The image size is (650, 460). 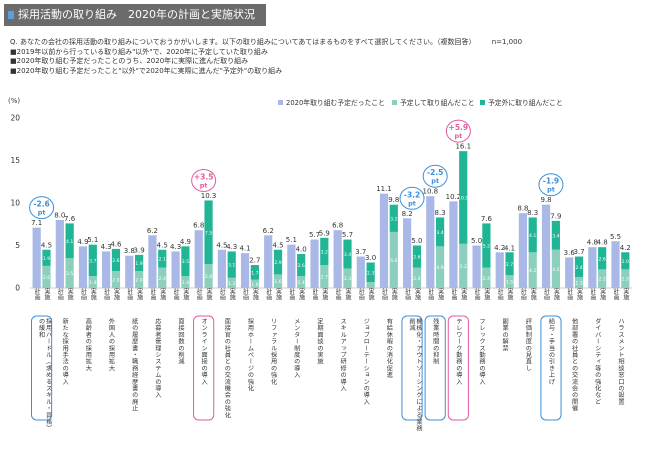 What do you see at coordinates (342, 355) in the screenshot?
I see `category-label: スキルアップ研修の導入` at bounding box center [342, 355].